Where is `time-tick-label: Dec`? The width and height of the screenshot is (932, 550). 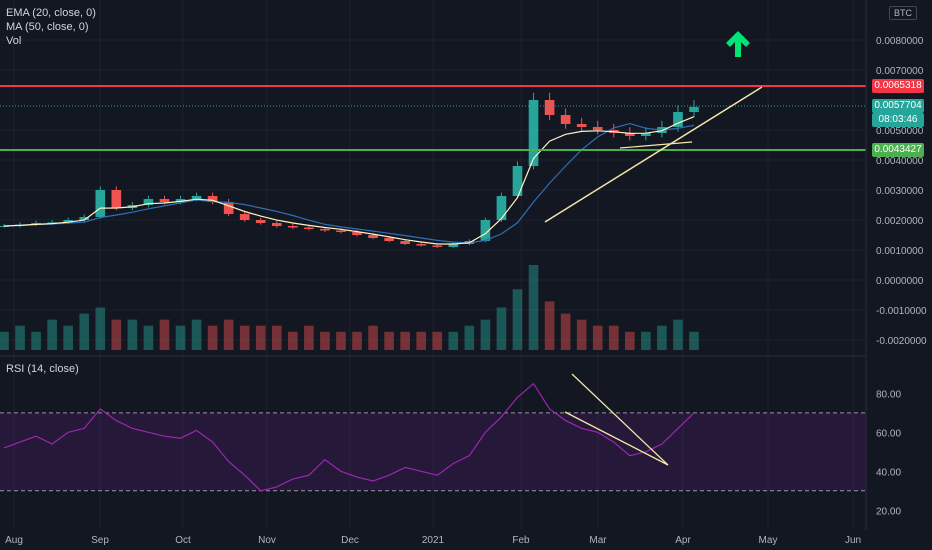 time-tick-label: Dec is located at coordinates (350, 540).